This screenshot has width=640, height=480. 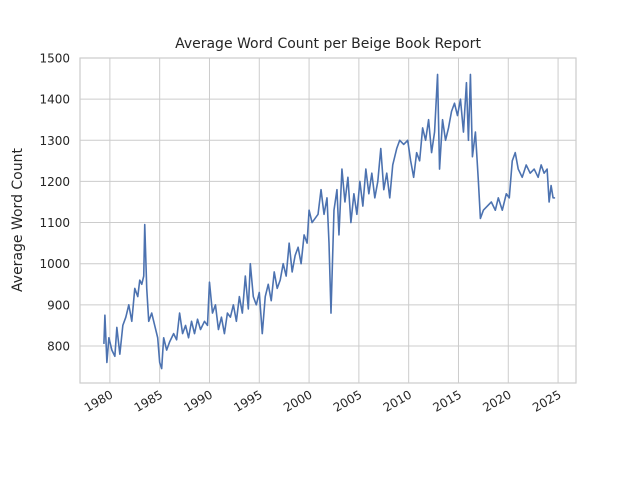 What do you see at coordinates (18, 220) in the screenshot?
I see `y-axis-label: Average Word Count` at bounding box center [18, 220].